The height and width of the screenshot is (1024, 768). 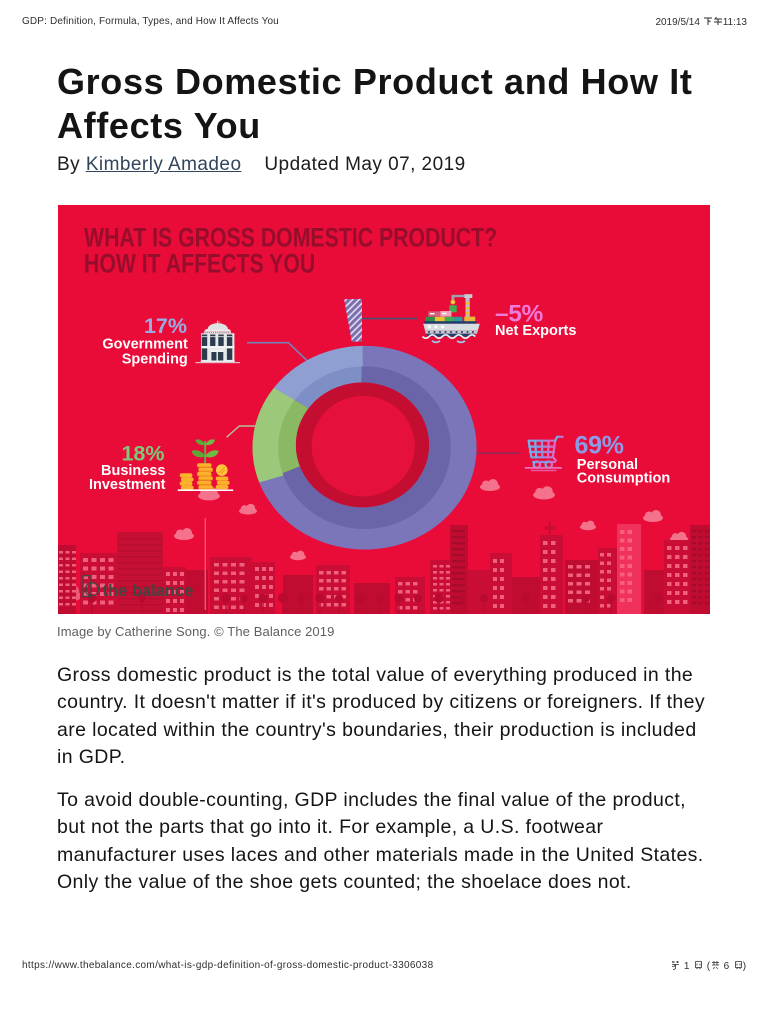 I want to click on svg-text: Personal, so click(x=607, y=465).